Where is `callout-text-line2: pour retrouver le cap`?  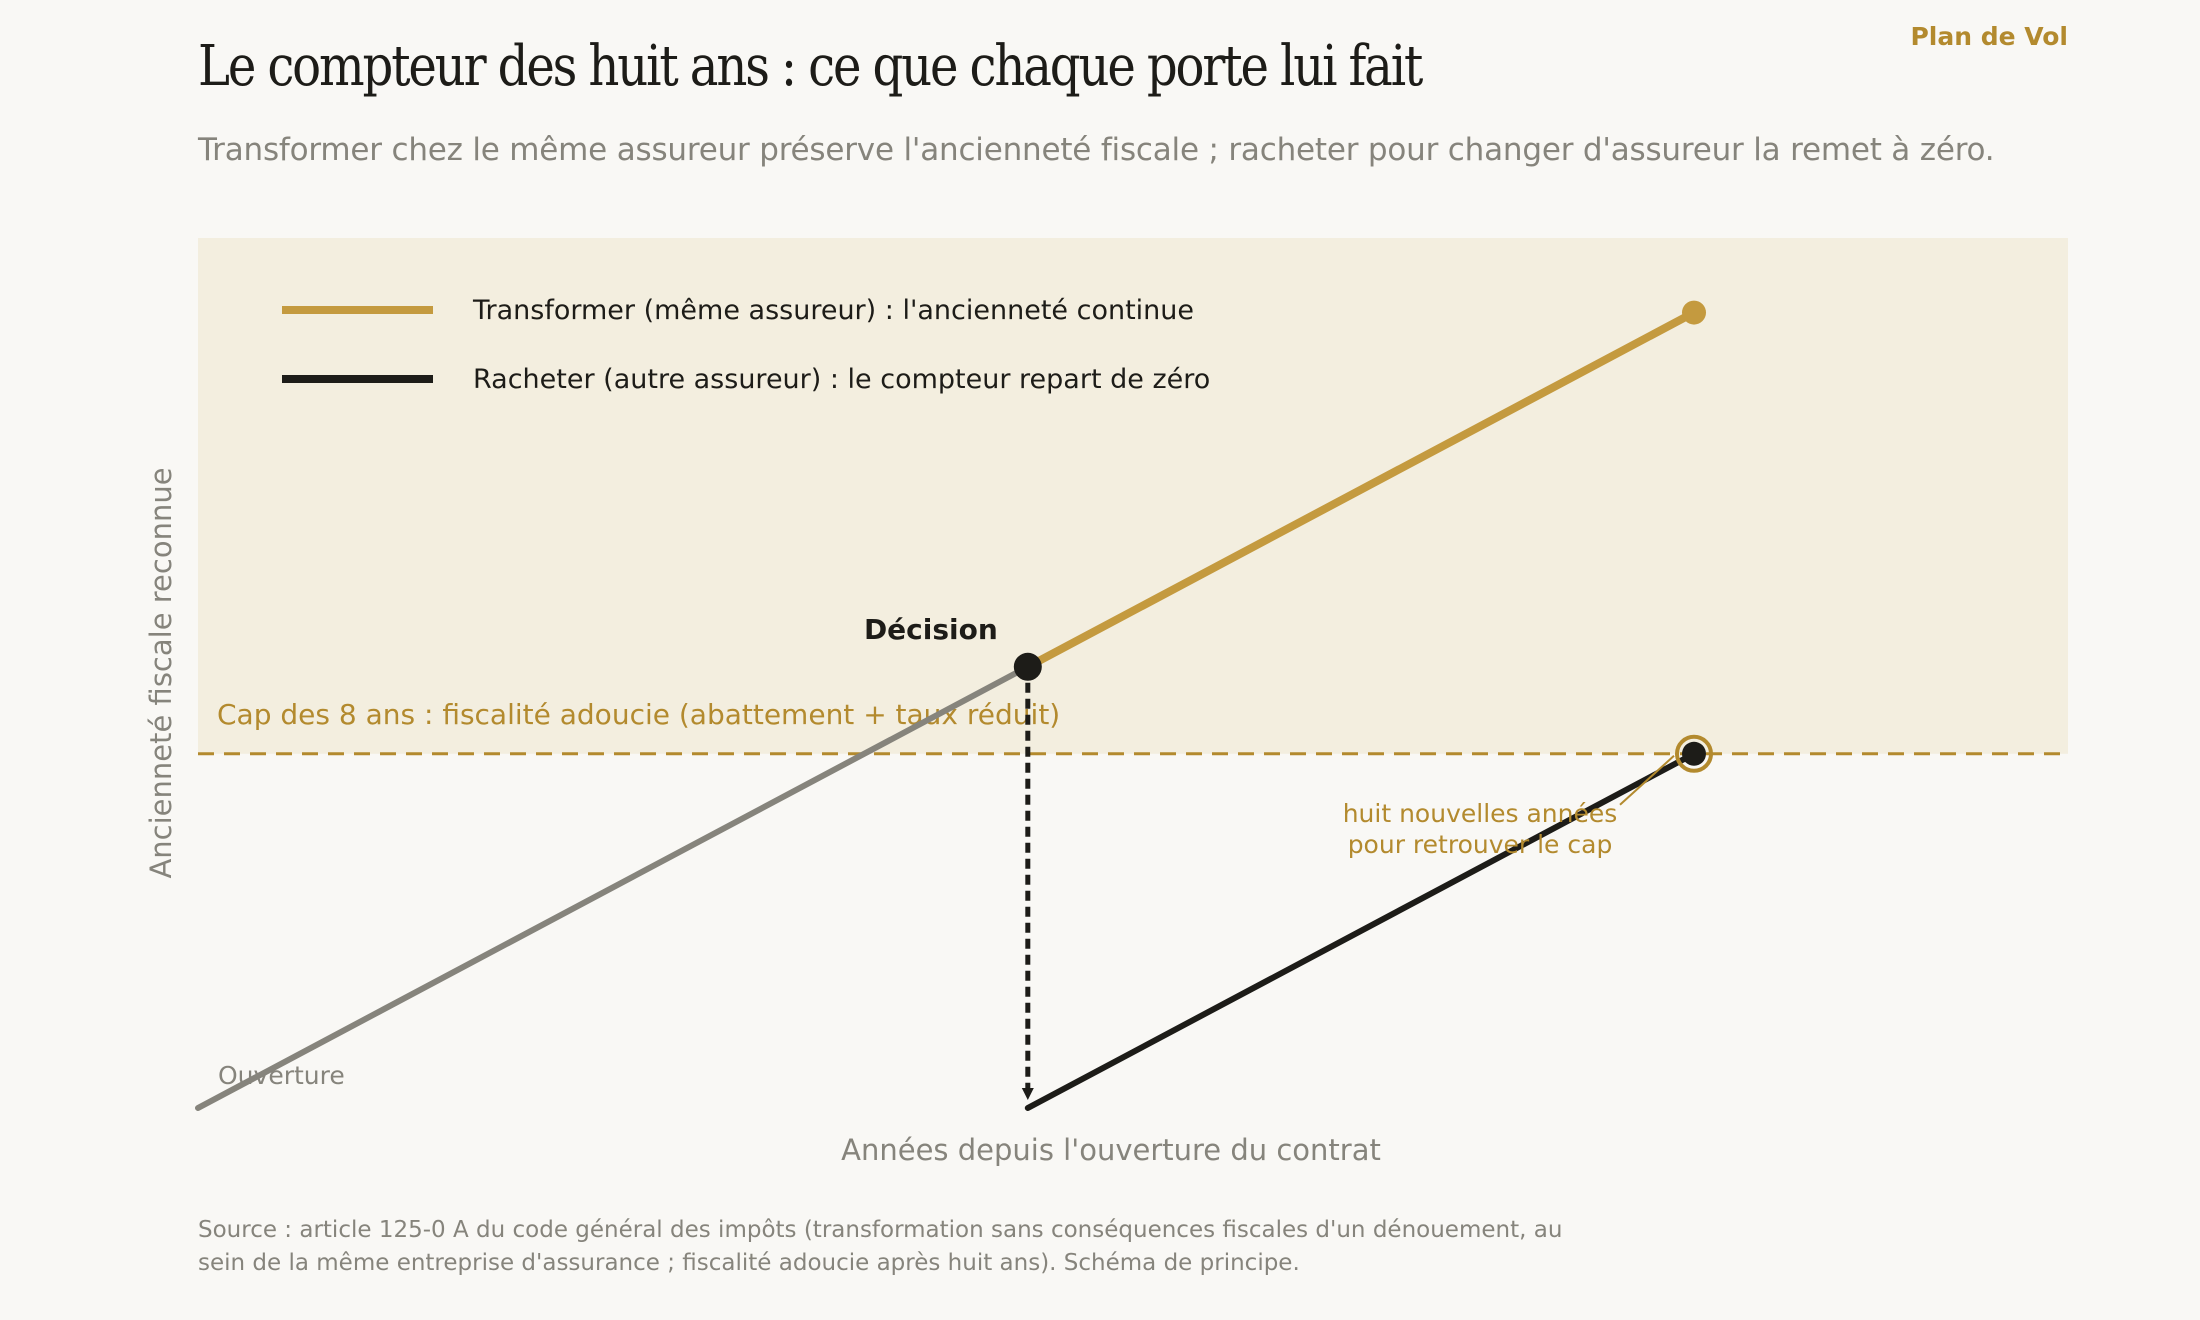
callout-text-line2: pour retrouver le cap is located at coordinates (1480, 844).